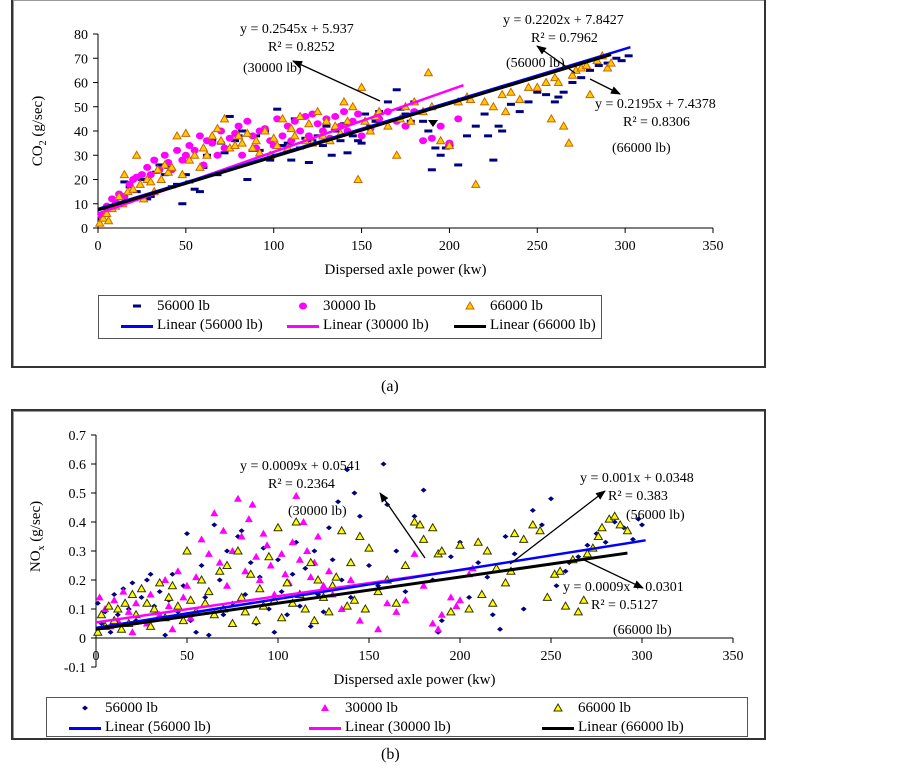 This screenshot has height=771, width=902. I want to click on x-tick-label: 0, so click(98, 246).